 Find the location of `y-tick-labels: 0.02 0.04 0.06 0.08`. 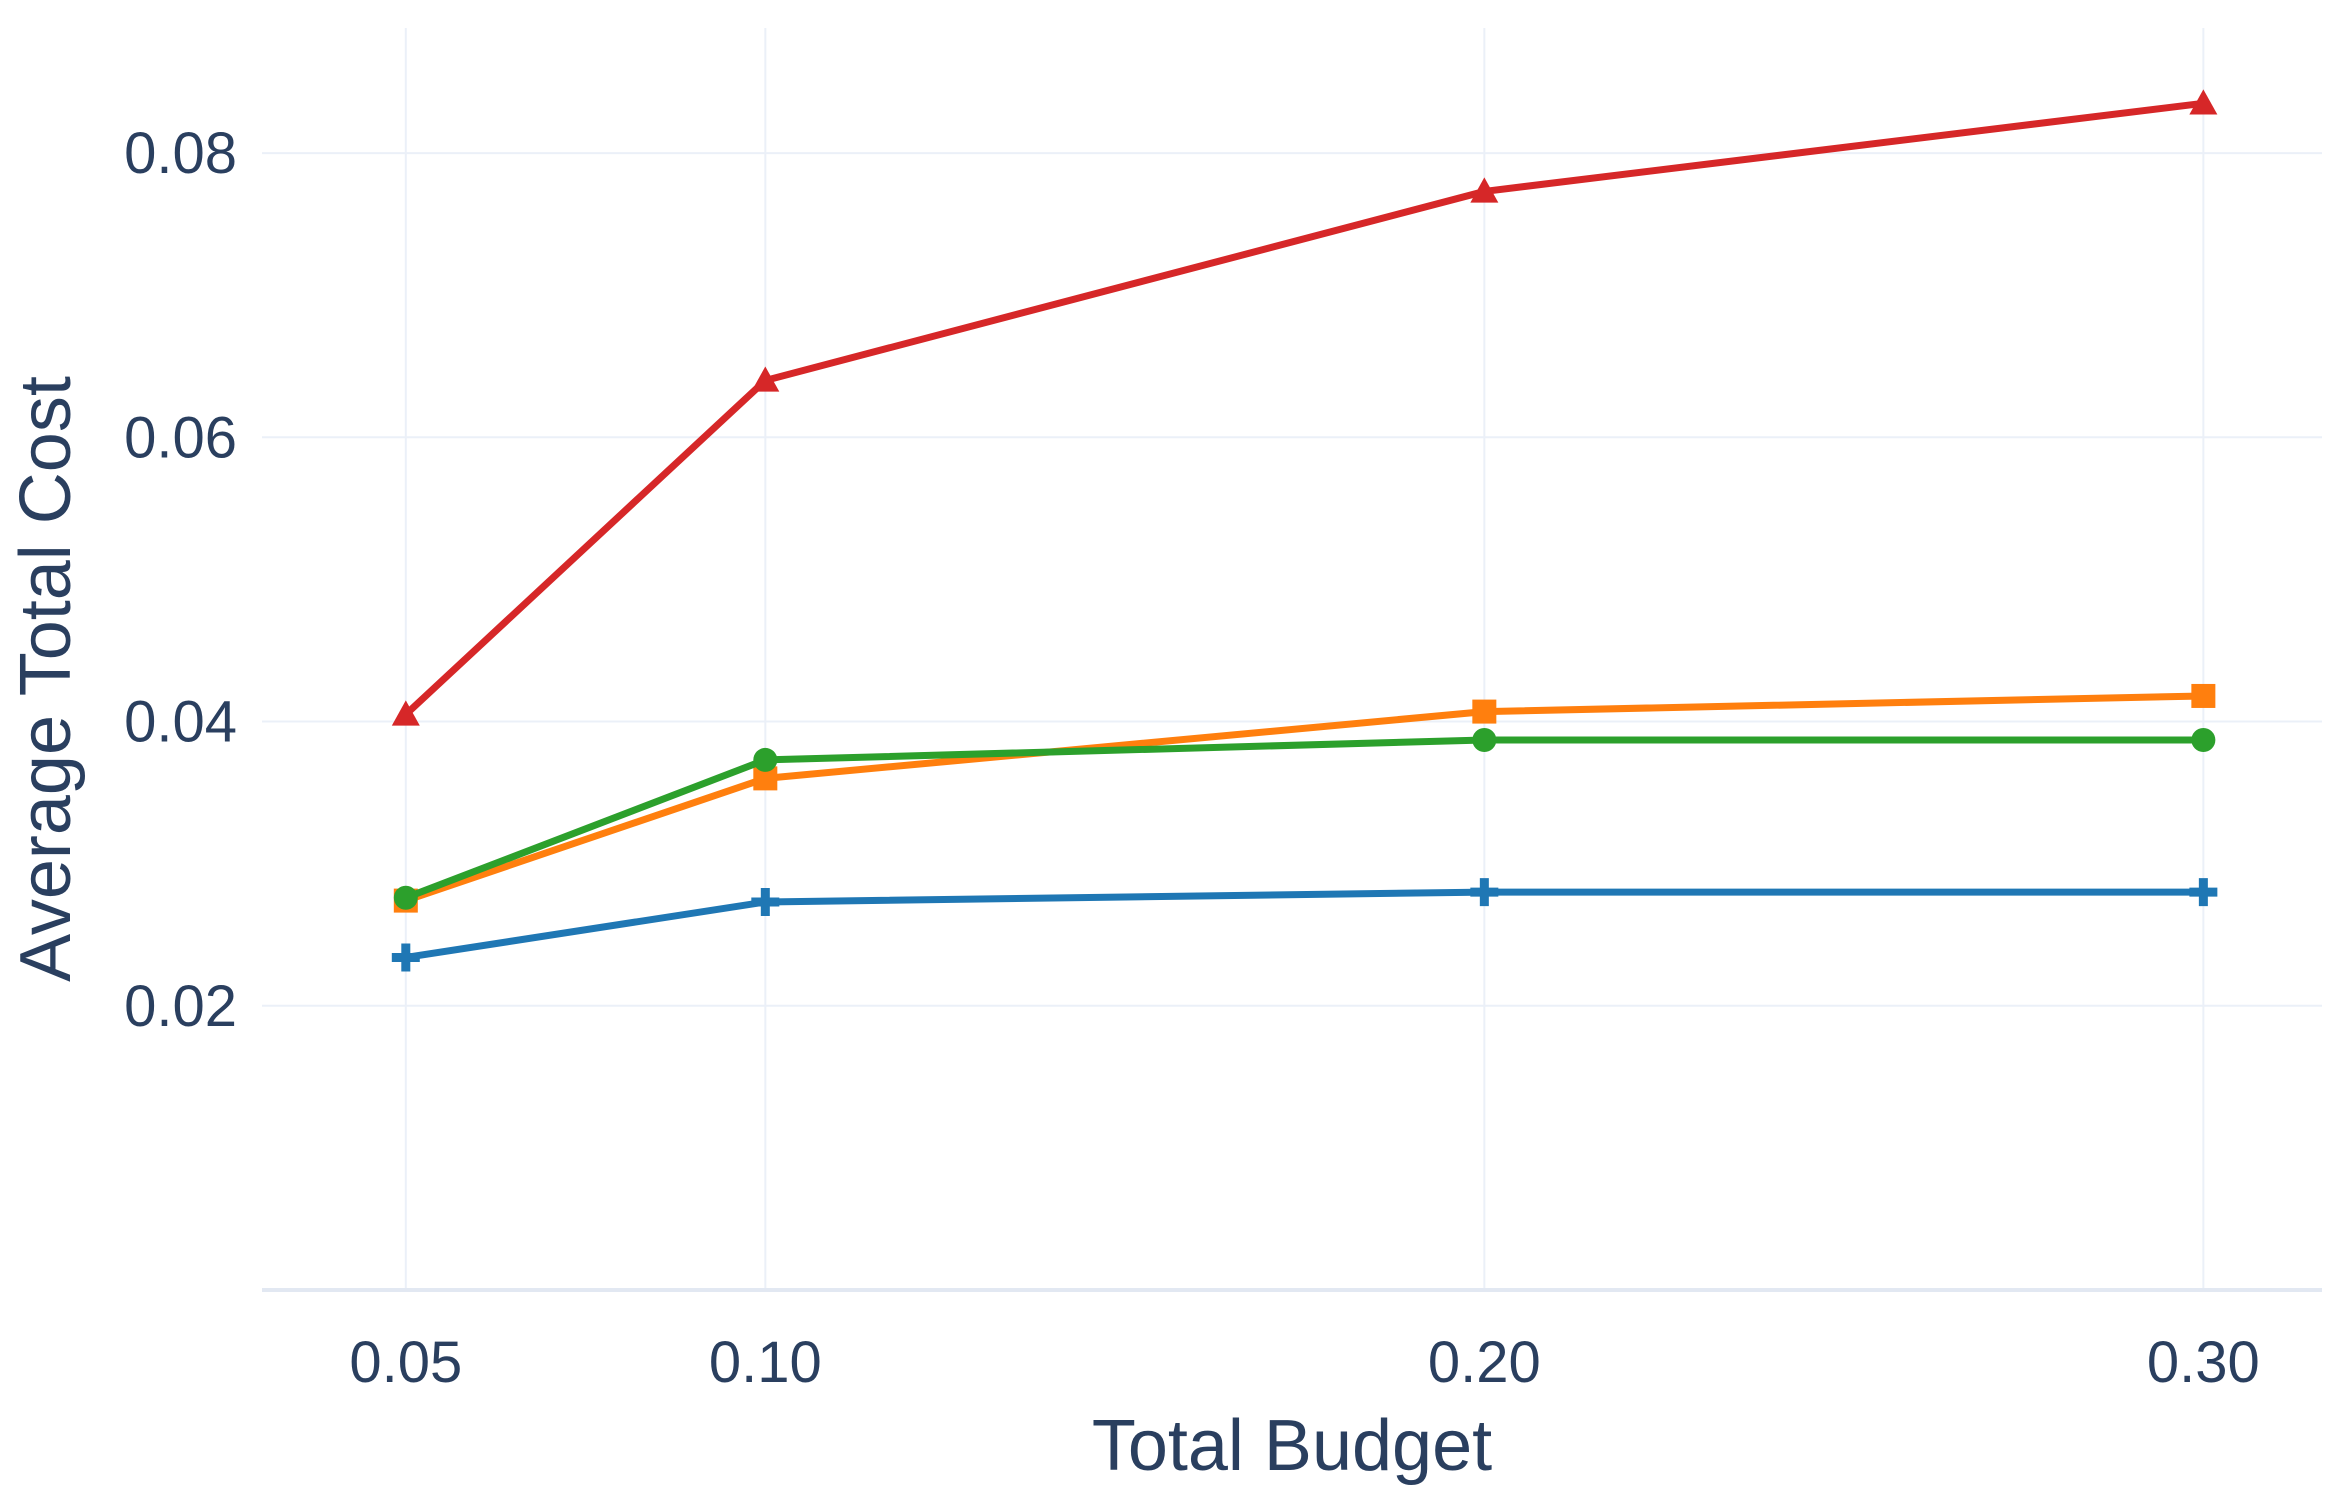

y-tick-labels: 0.02 0.04 0.06 0.08 is located at coordinates (180, 580).